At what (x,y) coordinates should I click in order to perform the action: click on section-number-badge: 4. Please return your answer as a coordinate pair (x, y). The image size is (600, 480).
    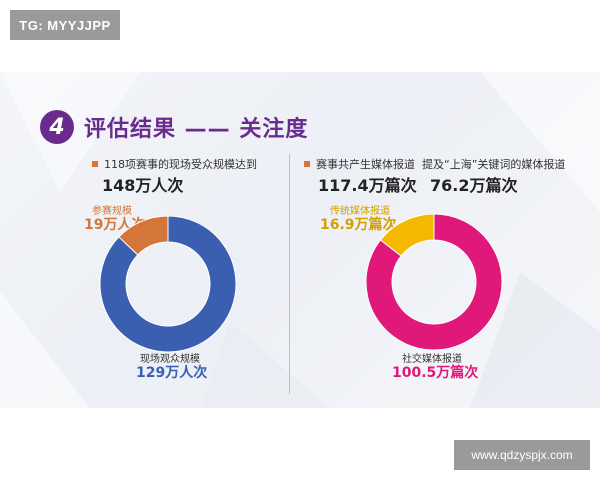
    Looking at the image, I should click on (57, 127).